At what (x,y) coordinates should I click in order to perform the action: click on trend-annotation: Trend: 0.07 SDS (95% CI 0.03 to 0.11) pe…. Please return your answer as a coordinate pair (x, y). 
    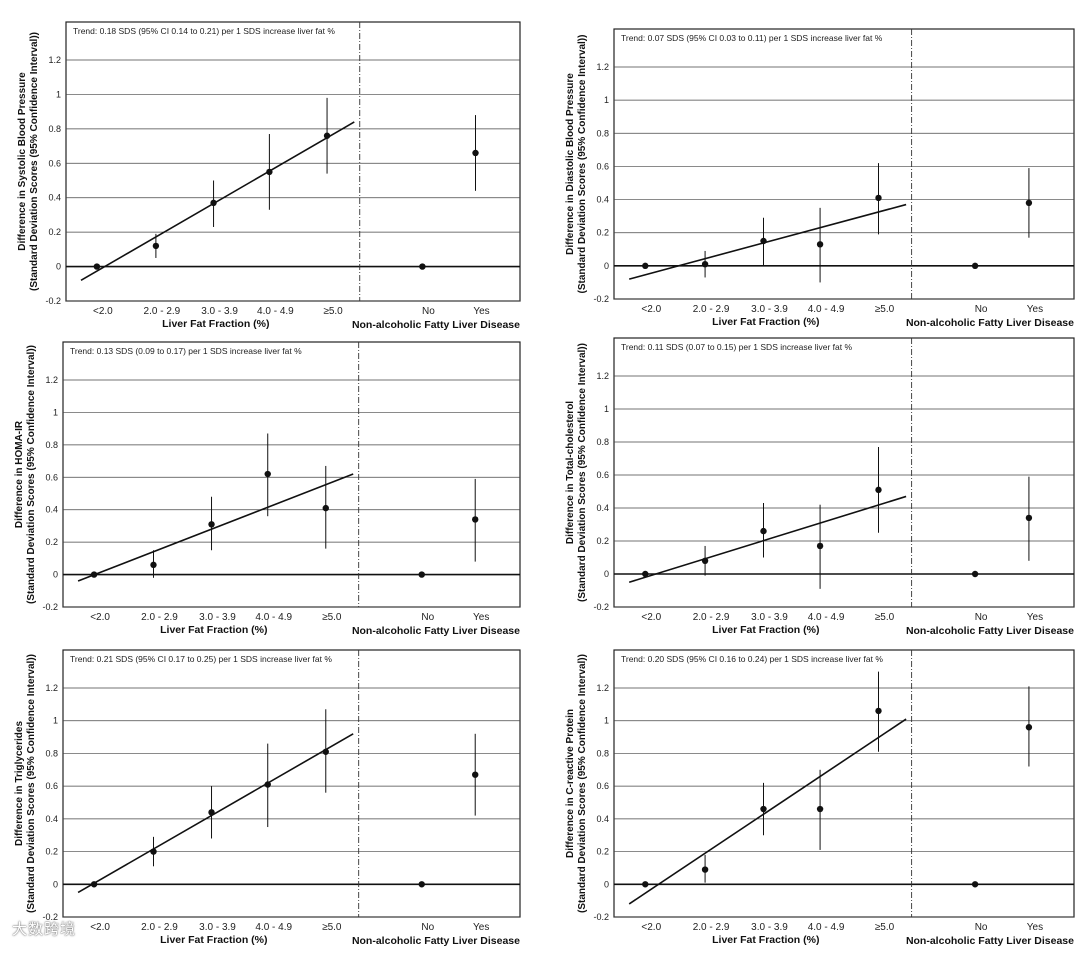
    Looking at the image, I should click on (752, 38).